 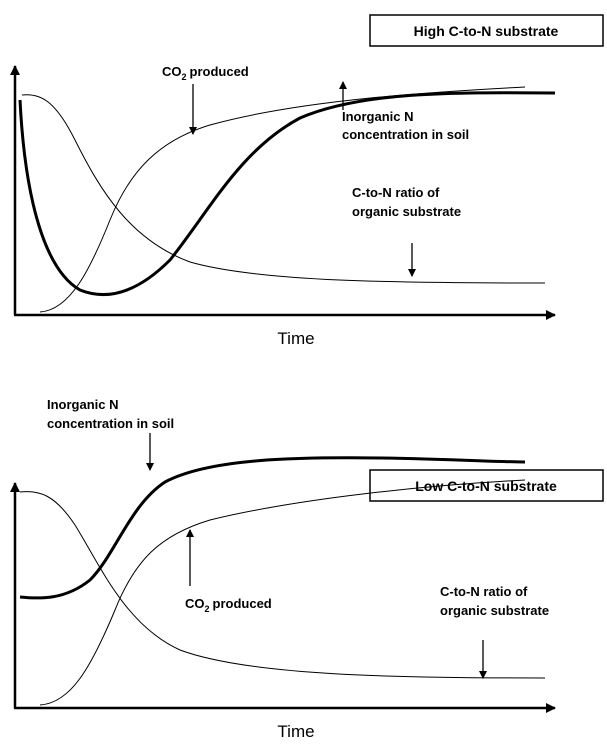 I want to click on box-label: High C-to-N substrate, so click(x=486, y=31).